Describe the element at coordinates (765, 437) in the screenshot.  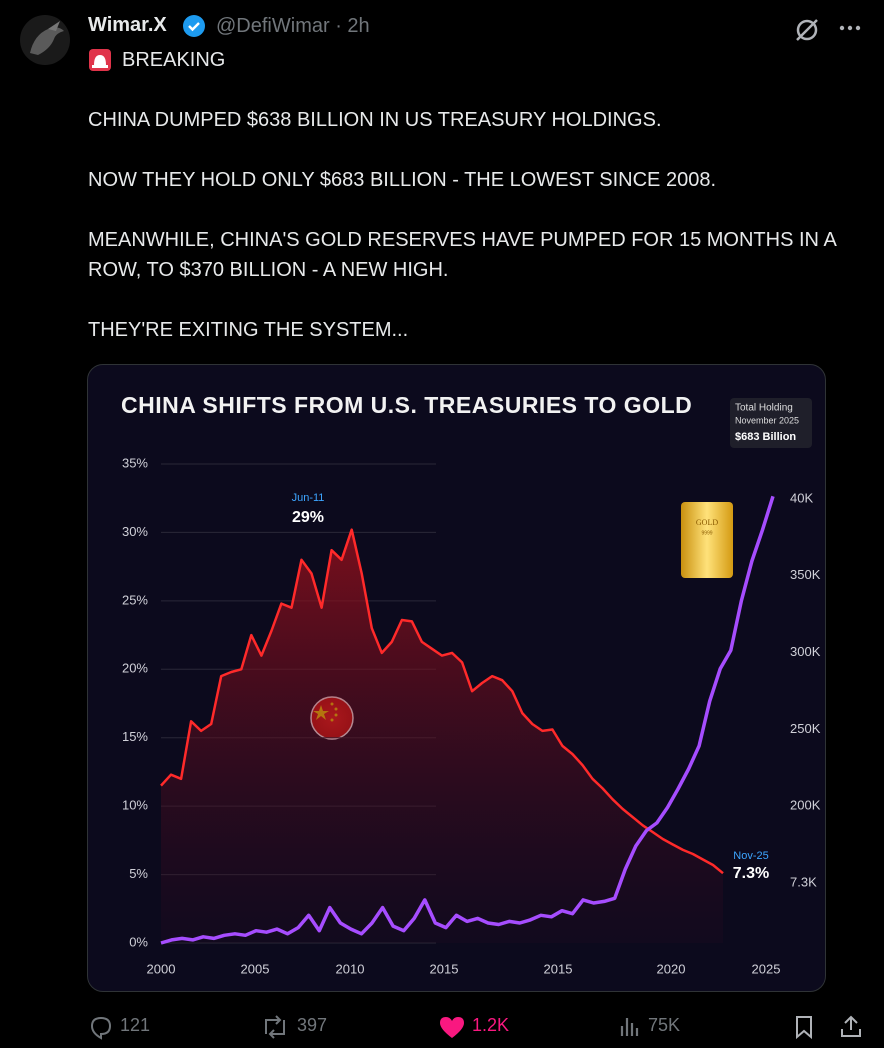
I see `info-box-line: $683 Billion` at that location.